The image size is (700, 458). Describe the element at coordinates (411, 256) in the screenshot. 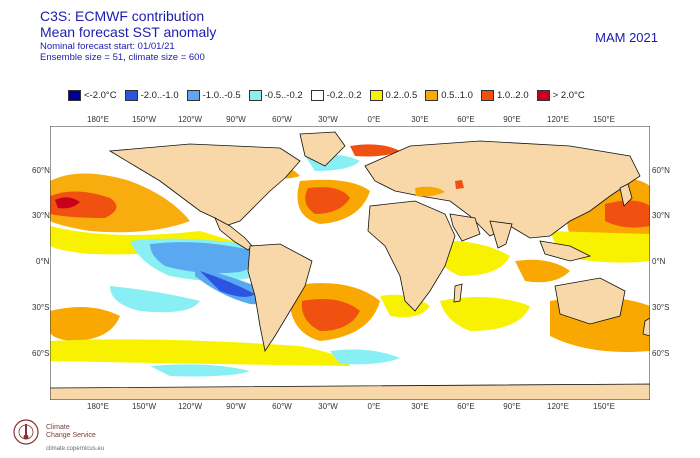

I see `africa` at that location.